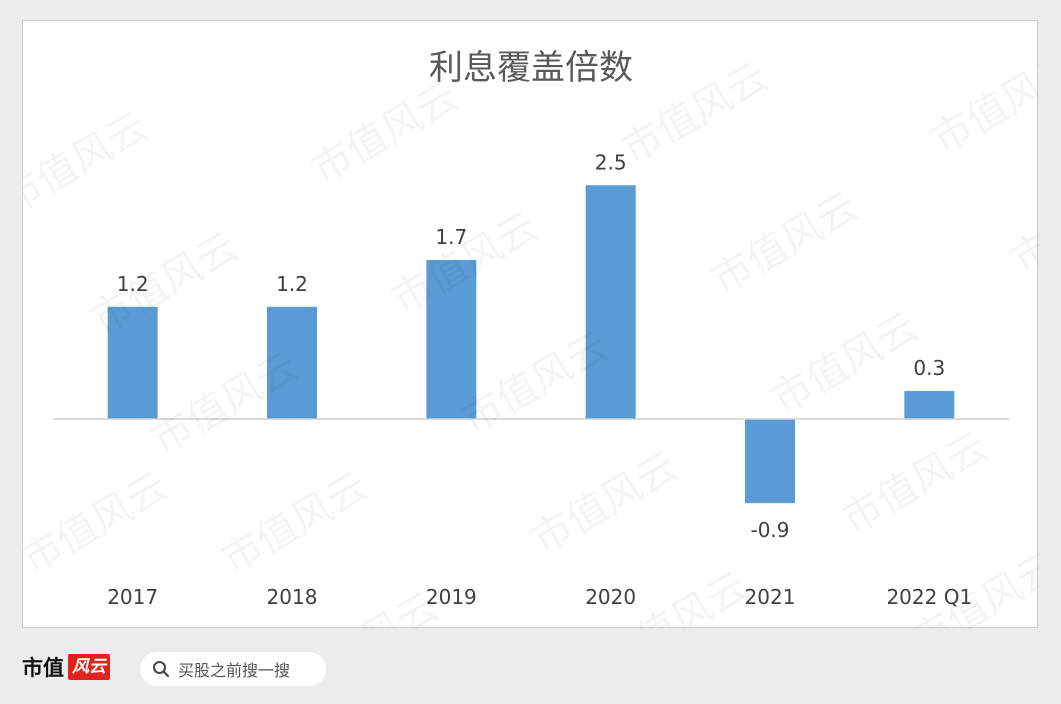 The image size is (1061, 704). Describe the element at coordinates (292, 597) in the screenshot. I see `x-tick-label: 2018` at that location.